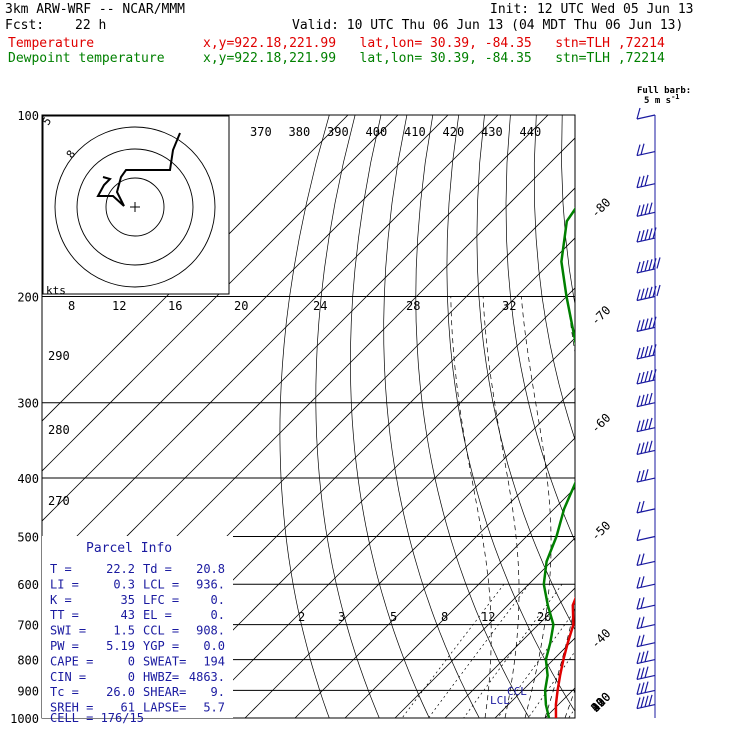 The width and height of the screenshot is (740, 740). I want to click on parcel-param-value: 22.2, so click(120, 569).